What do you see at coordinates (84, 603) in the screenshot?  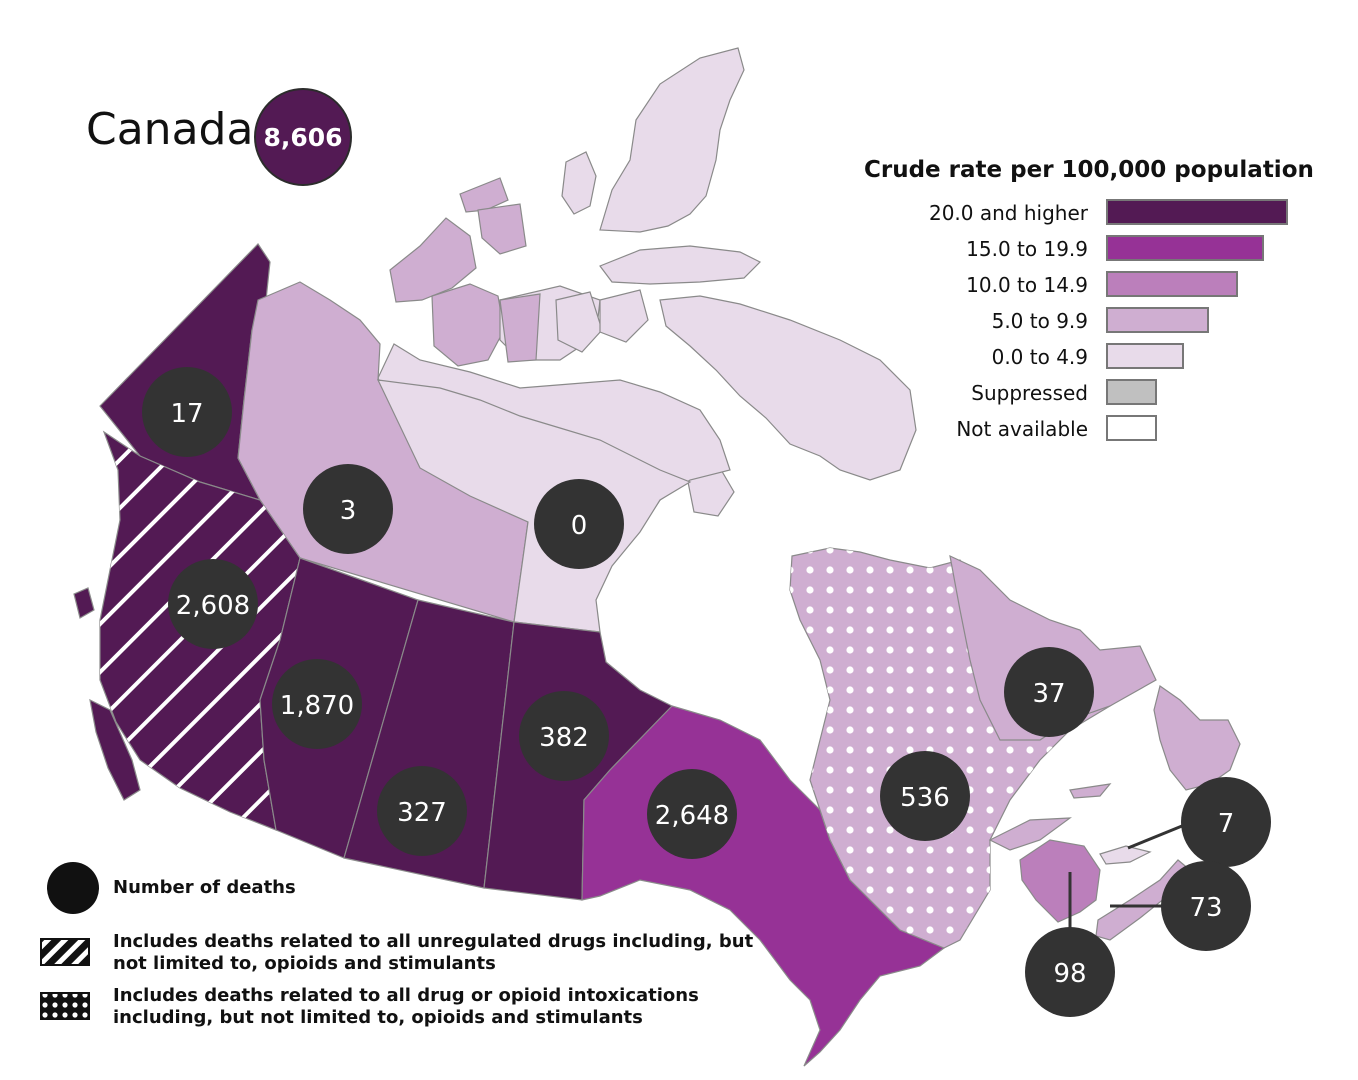 I see `haida-gwaii` at bounding box center [84, 603].